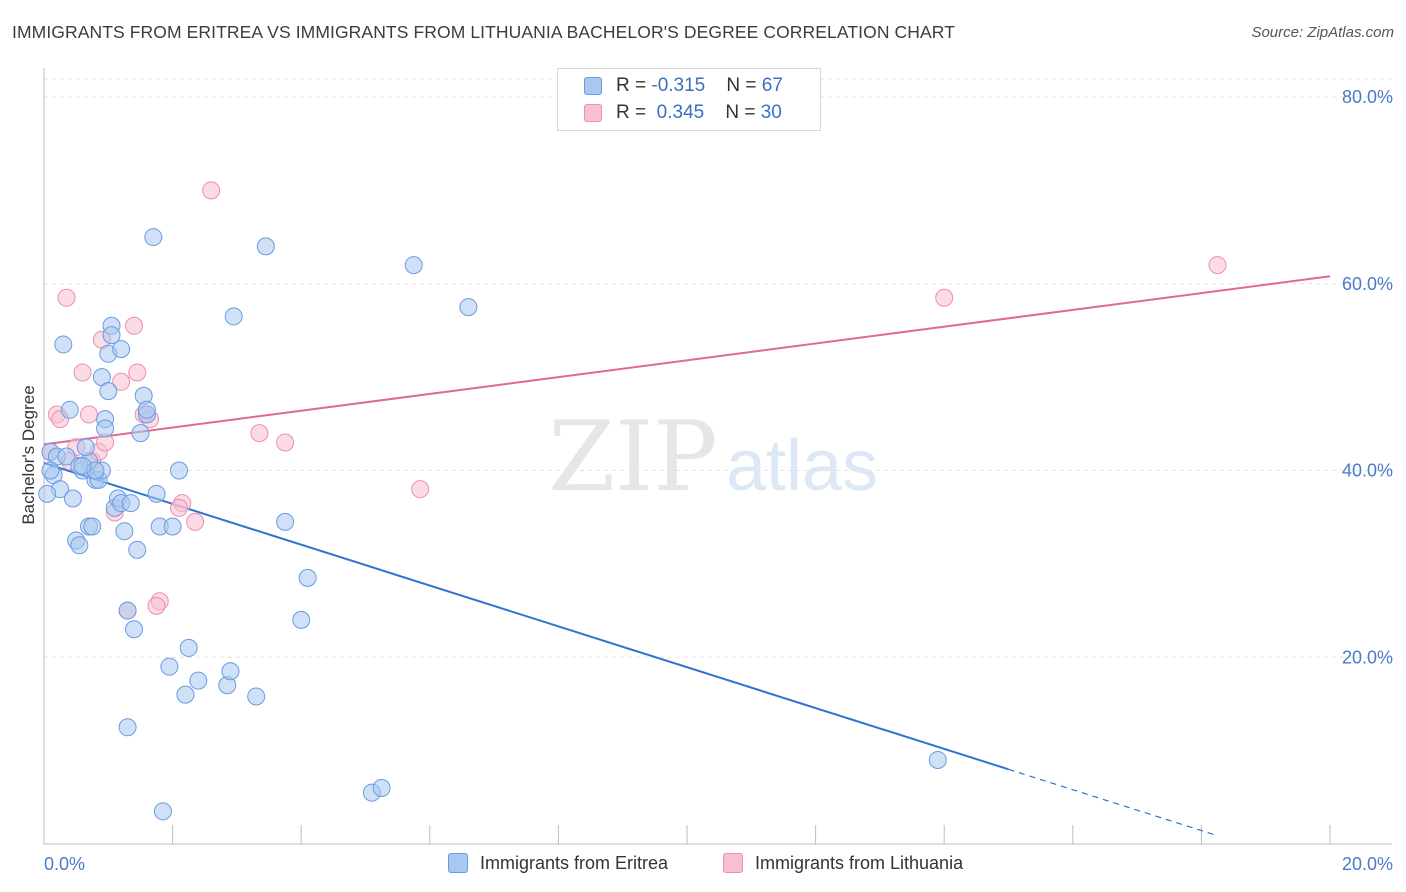 The height and width of the screenshot is (892, 1406). What do you see at coordinates (1367, 284) in the screenshot?
I see `y-tick-label: 60.0%` at bounding box center [1367, 284].